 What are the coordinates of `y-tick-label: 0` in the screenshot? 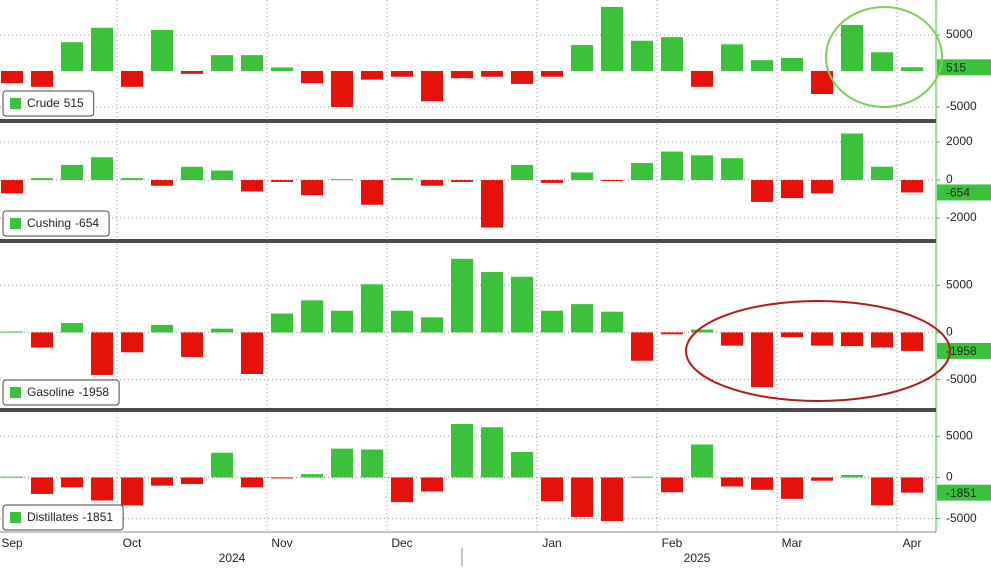 It's located at (949, 332).